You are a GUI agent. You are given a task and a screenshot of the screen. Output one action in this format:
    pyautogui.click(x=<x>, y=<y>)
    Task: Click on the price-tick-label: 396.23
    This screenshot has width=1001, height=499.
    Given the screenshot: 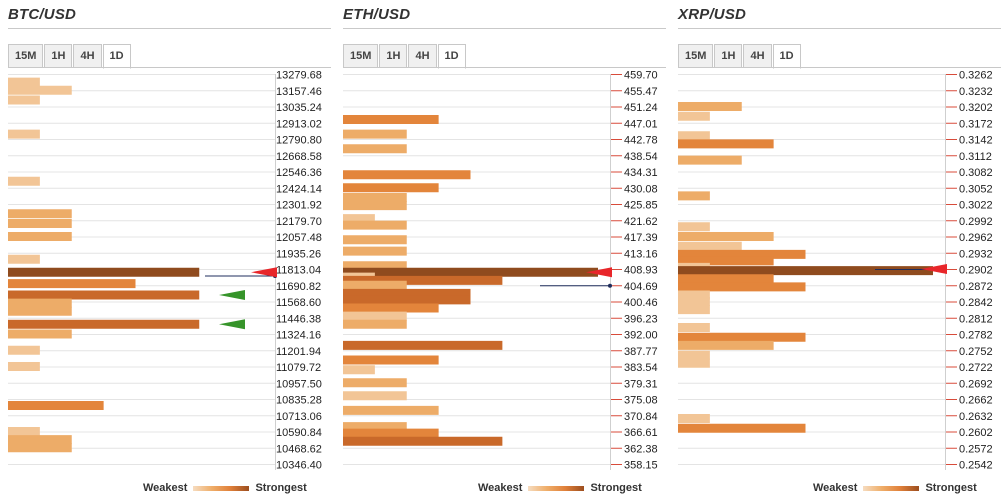 What is the action you would take?
    pyautogui.click(x=641, y=319)
    